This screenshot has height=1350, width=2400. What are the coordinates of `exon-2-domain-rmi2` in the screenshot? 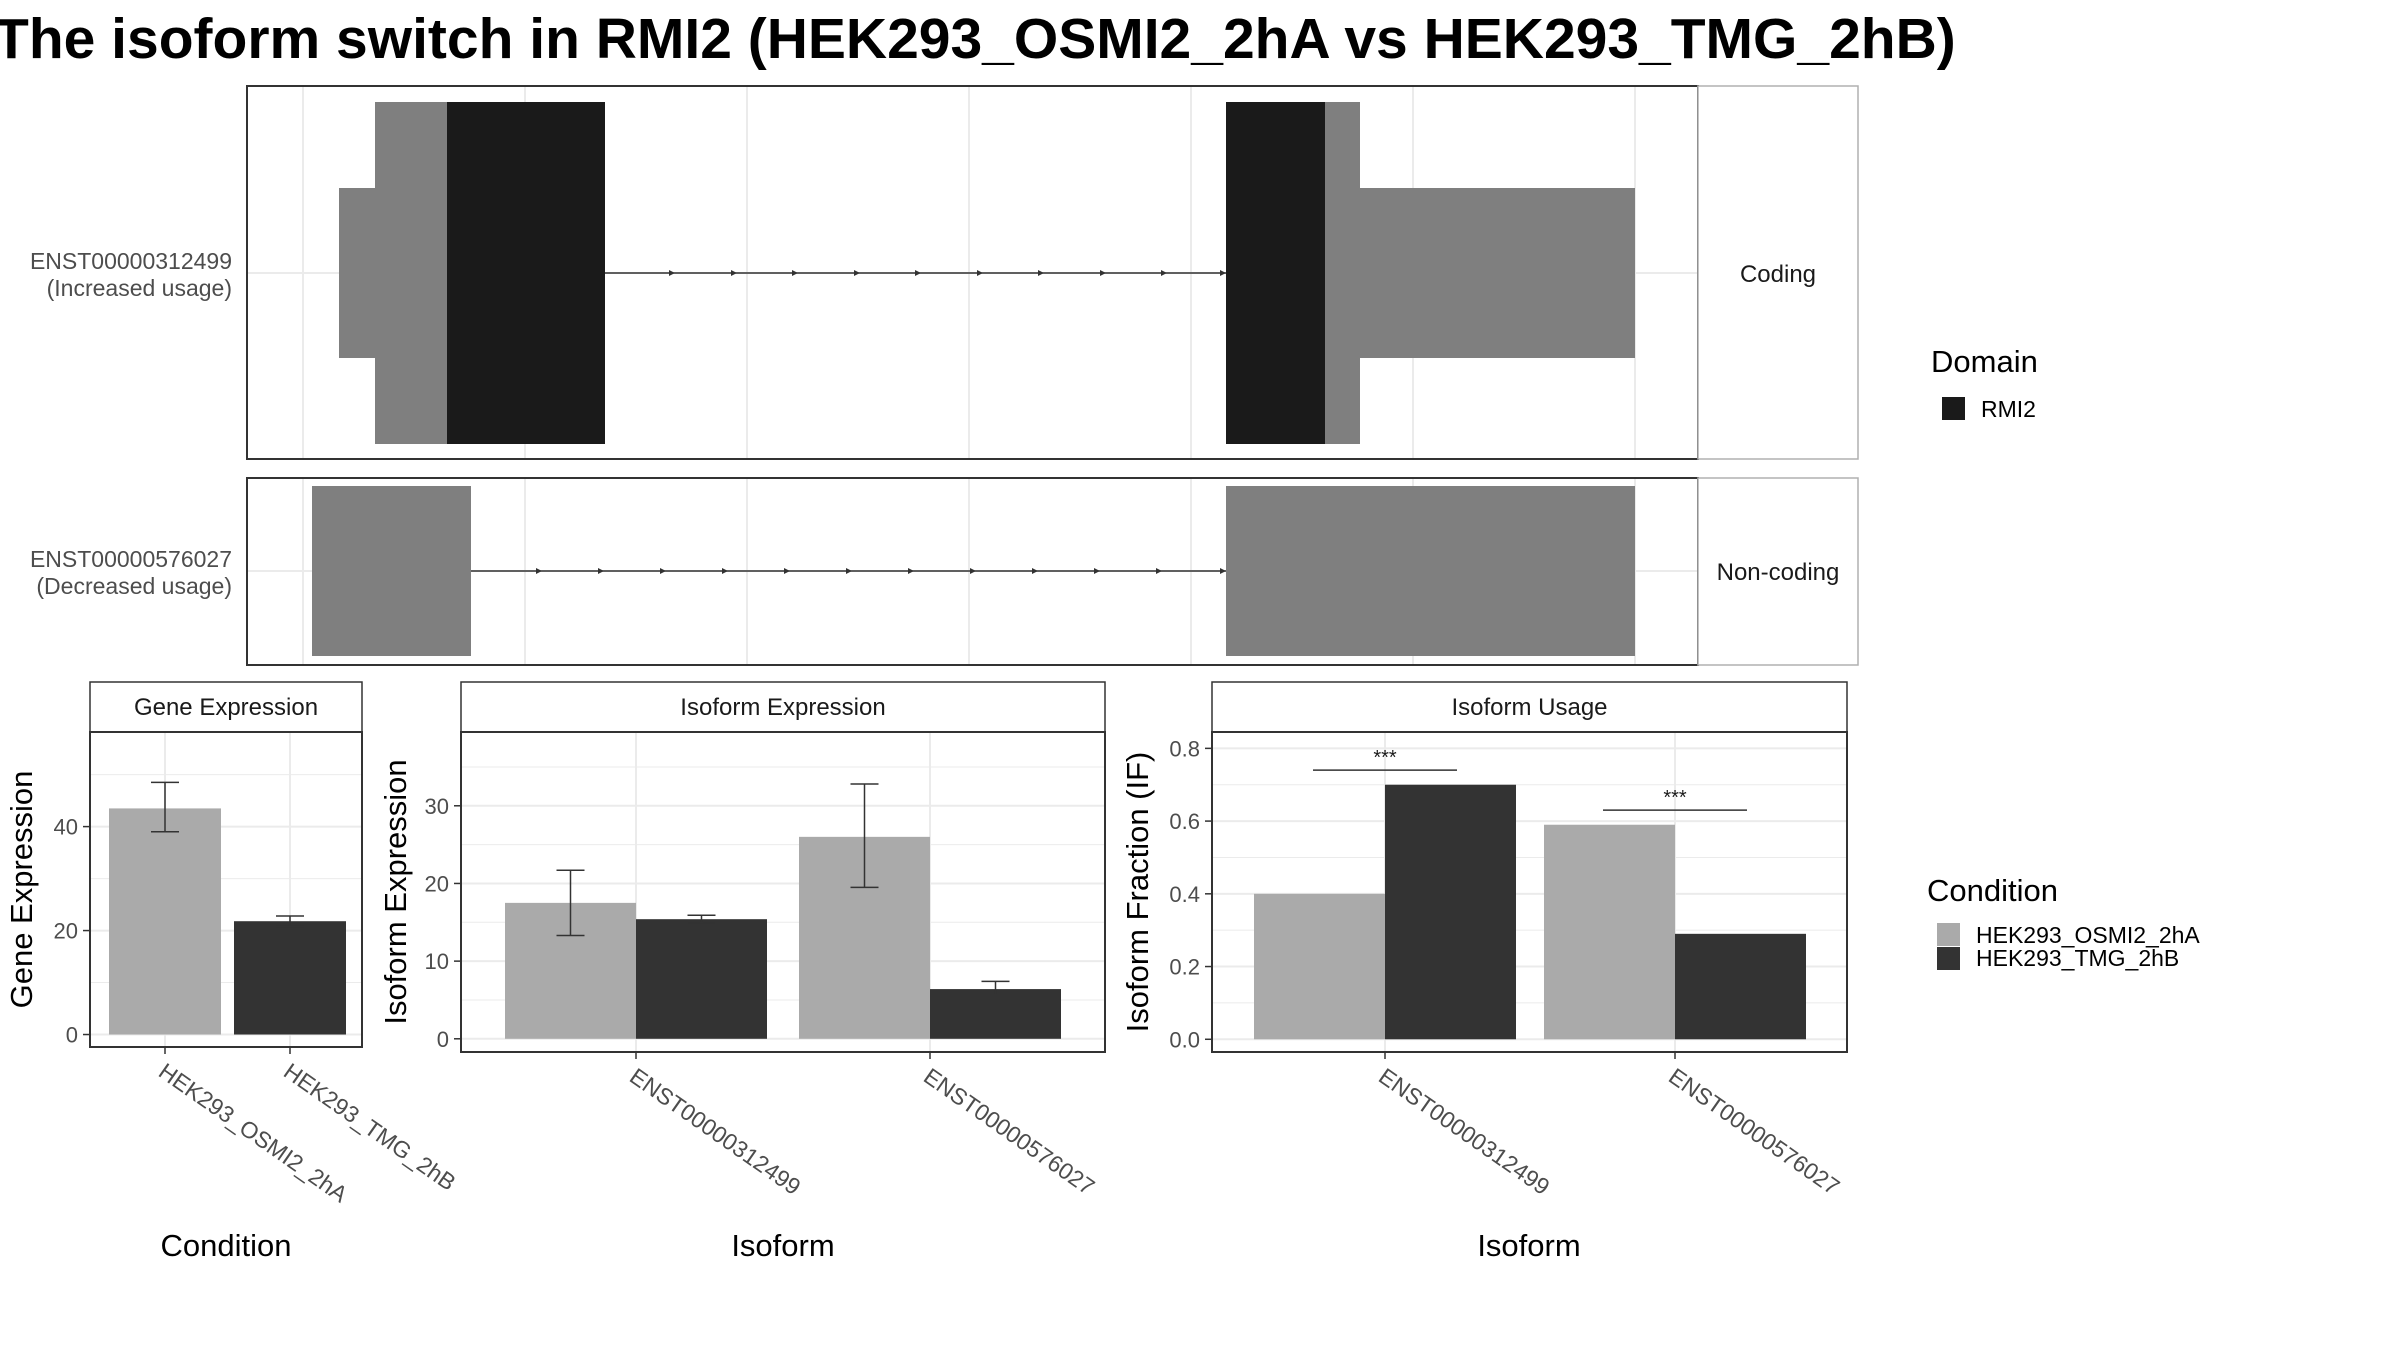 It's located at (1275, 273).